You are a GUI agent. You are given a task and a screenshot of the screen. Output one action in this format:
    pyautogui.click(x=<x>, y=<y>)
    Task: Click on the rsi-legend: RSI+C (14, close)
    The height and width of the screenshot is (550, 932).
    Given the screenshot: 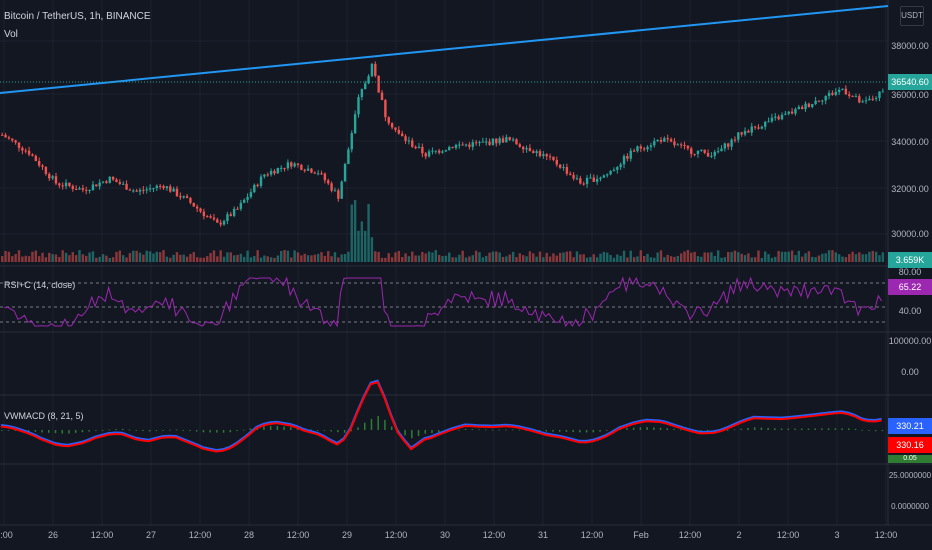 What is the action you would take?
    pyautogui.click(x=40, y=285)
    